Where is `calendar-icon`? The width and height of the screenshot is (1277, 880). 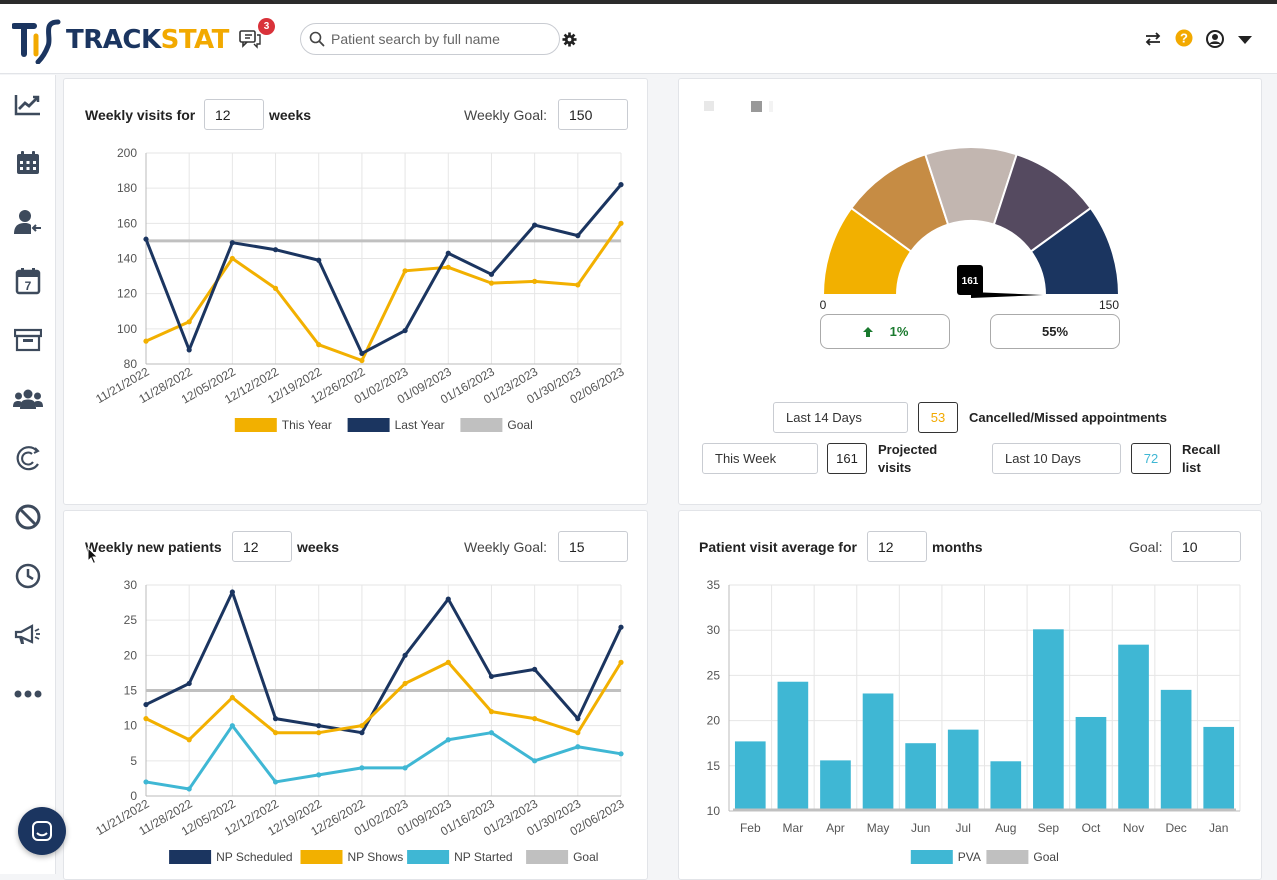
calendar-icon is located at coordinates (28, 162).